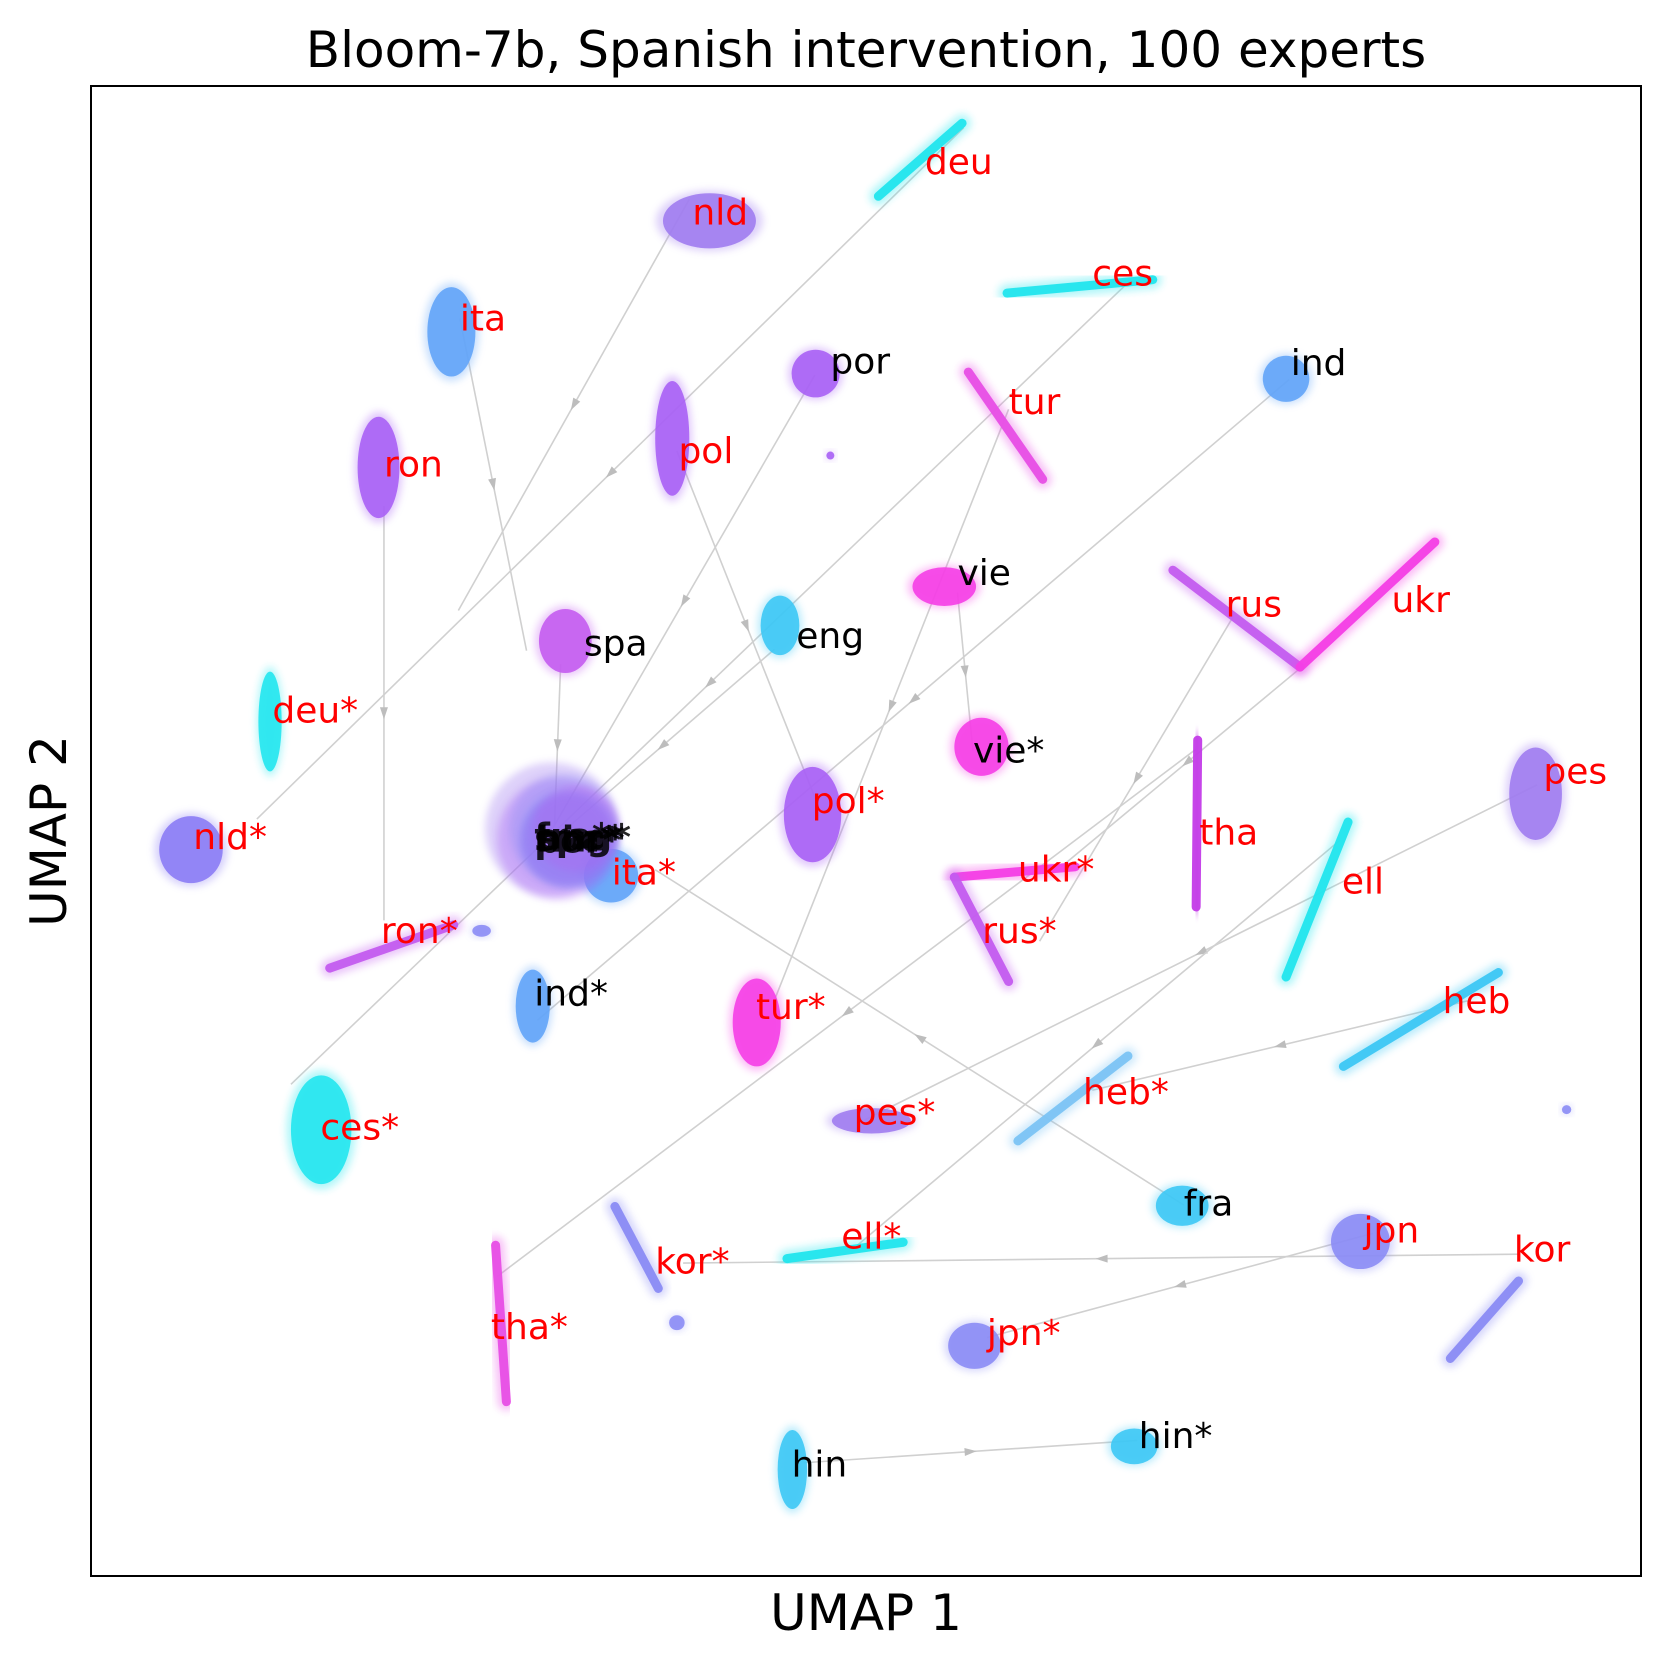  I want to click on cluster-fra, so click(1182, 1205).